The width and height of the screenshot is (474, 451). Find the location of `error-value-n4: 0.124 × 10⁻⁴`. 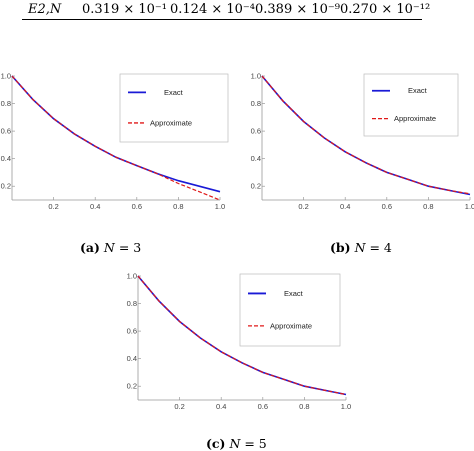

error-value-n4: 0.124 × 10⁻⁴ is located at coordinates (212, 9).